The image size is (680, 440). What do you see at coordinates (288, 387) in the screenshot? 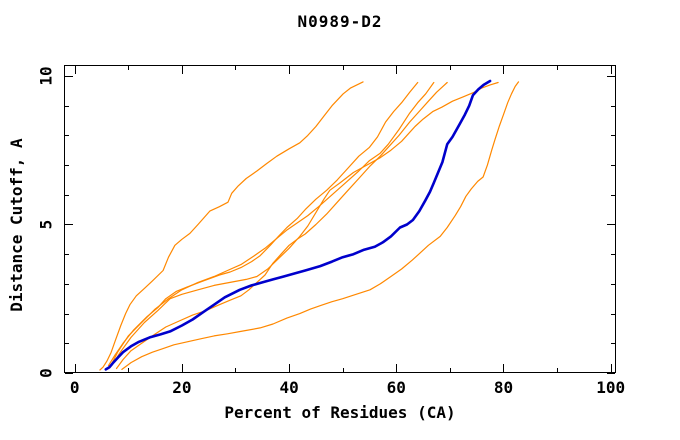
I see `x-tick-label: 40` at bounding box center [288, 387].